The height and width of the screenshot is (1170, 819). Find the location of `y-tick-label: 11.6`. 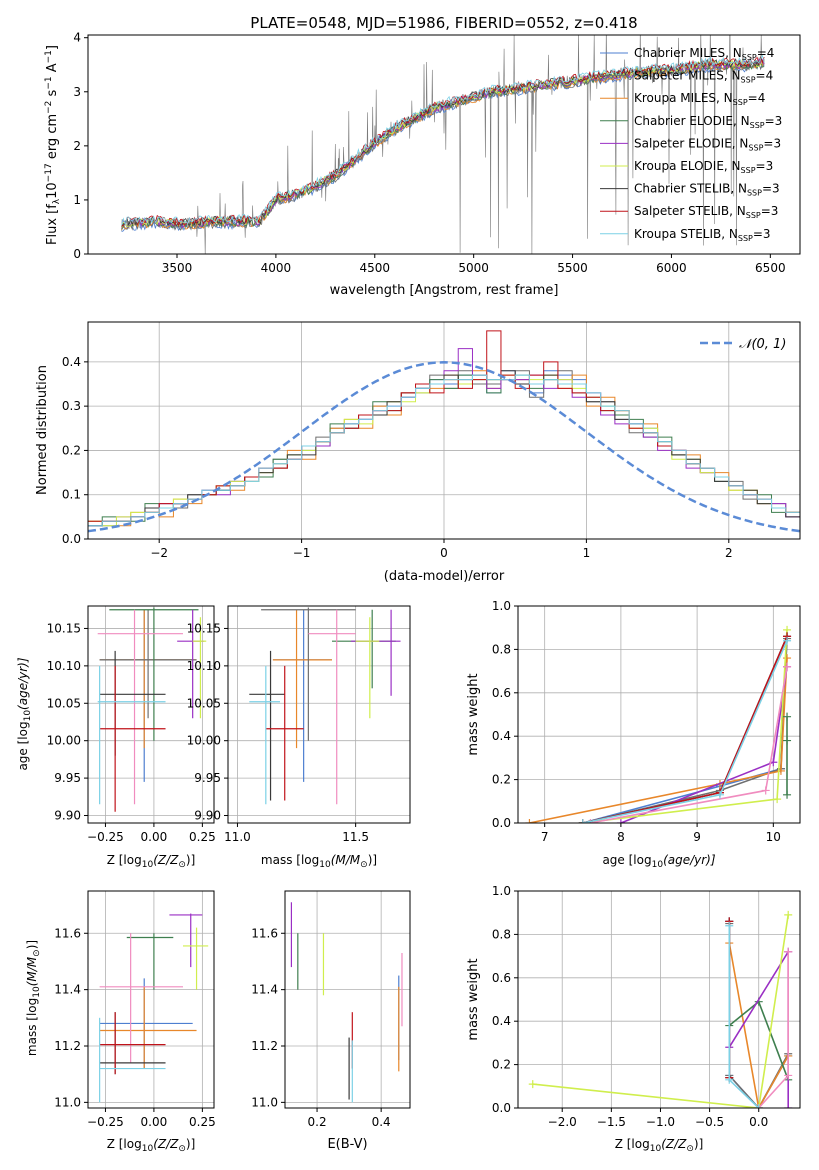

y-tick-label: 11.6 is located at coordinates (264, 933).